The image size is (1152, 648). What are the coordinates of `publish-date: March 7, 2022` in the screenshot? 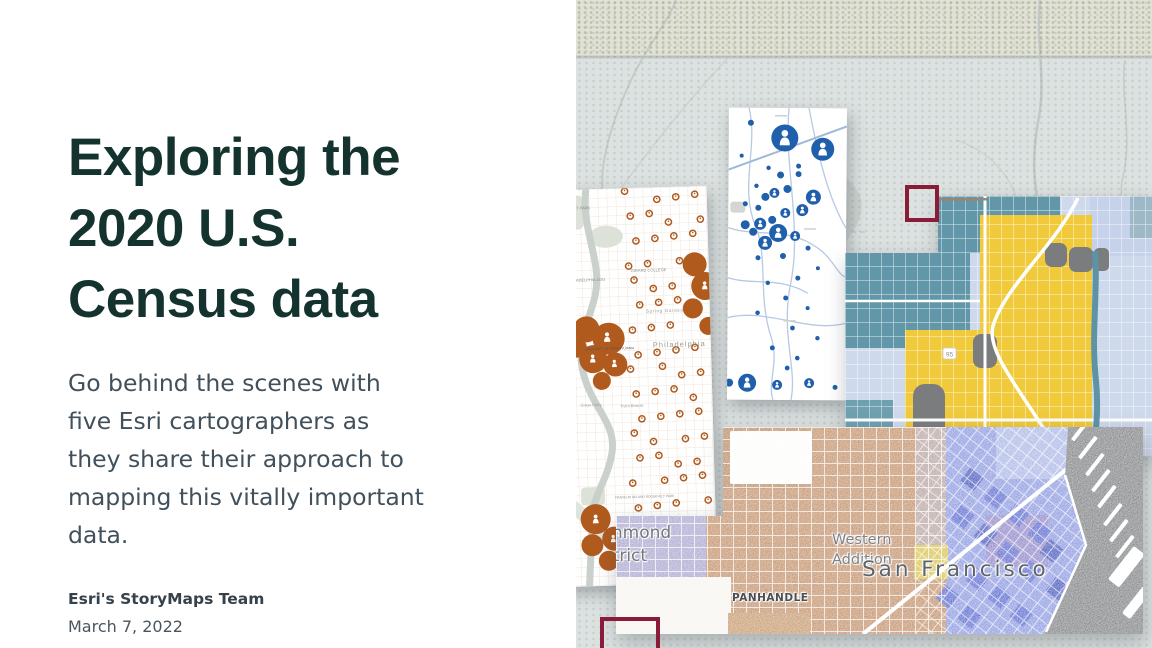 It's located at (125, 626).